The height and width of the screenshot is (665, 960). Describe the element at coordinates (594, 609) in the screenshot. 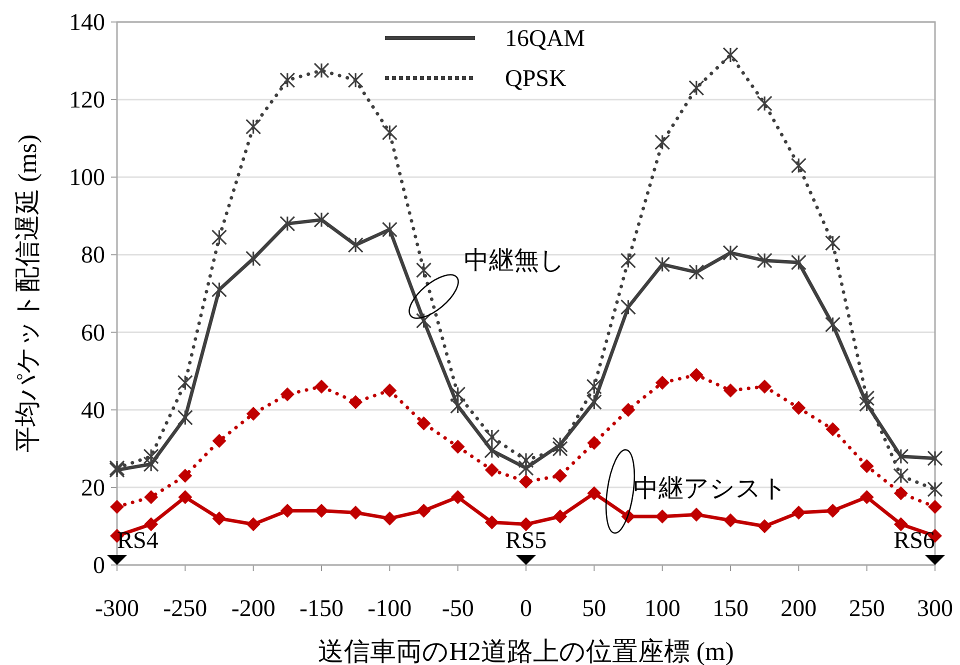

I see `x-tick-label: 50` at that location.